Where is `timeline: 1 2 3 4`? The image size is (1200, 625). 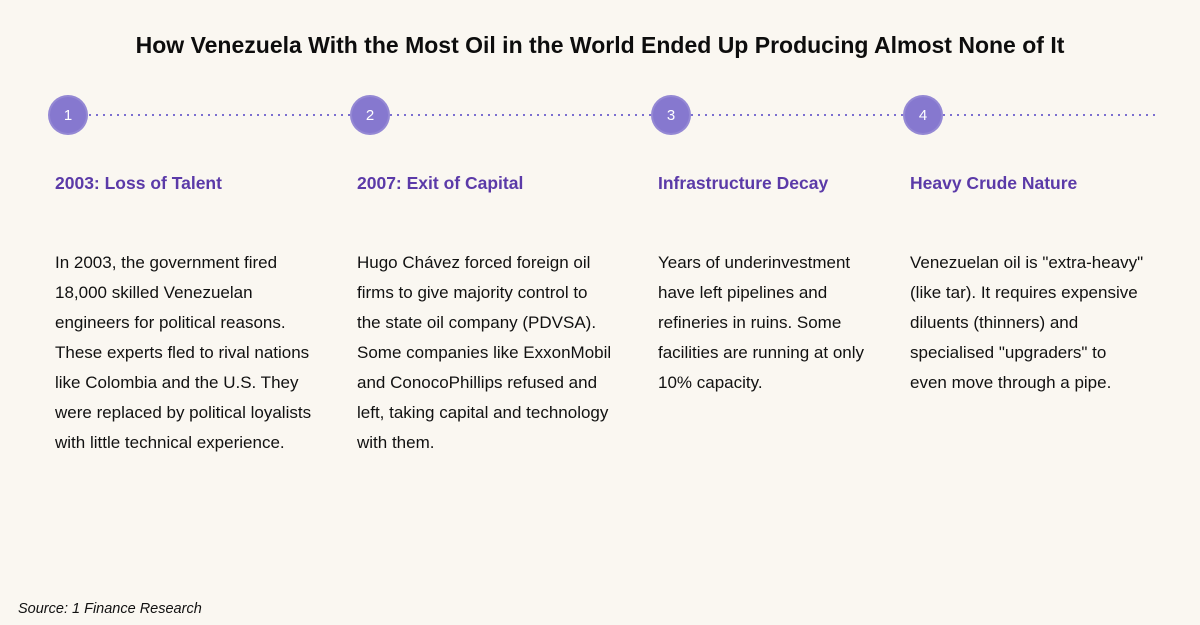 timeline: 1 2 3 4 is located at coordinates (604, 115).